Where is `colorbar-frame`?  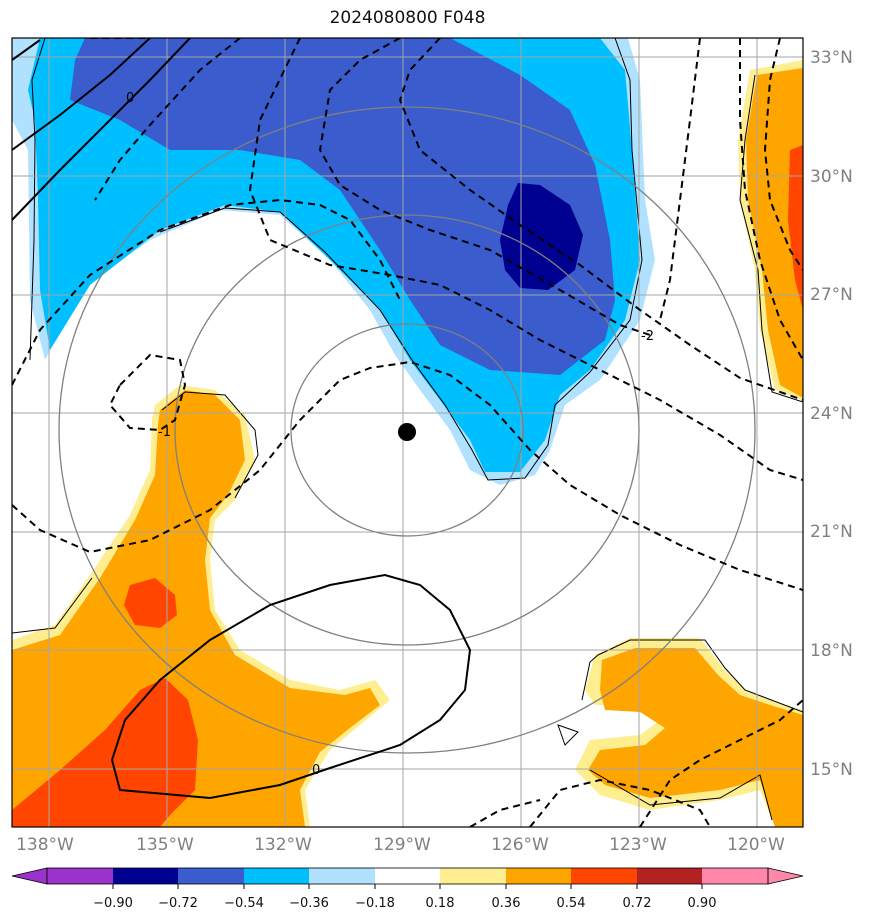 colorbar-frame is located at coordinates (407, 876).